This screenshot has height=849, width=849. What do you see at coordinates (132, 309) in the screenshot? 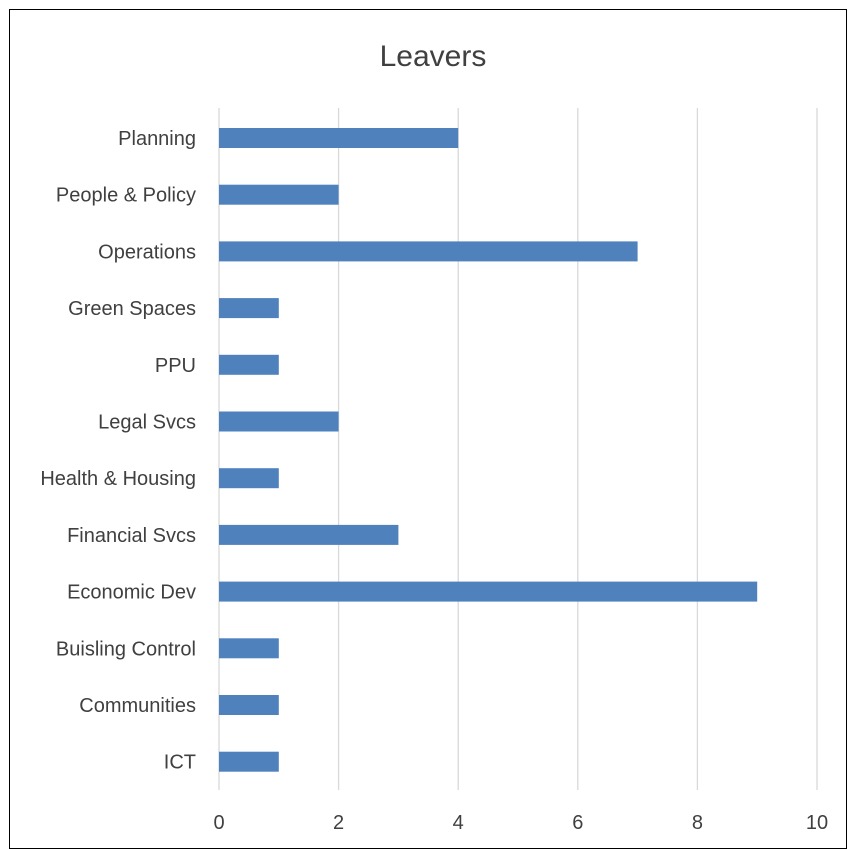
I see `category-label: Green Spaces` at bounding box center [132, 309].